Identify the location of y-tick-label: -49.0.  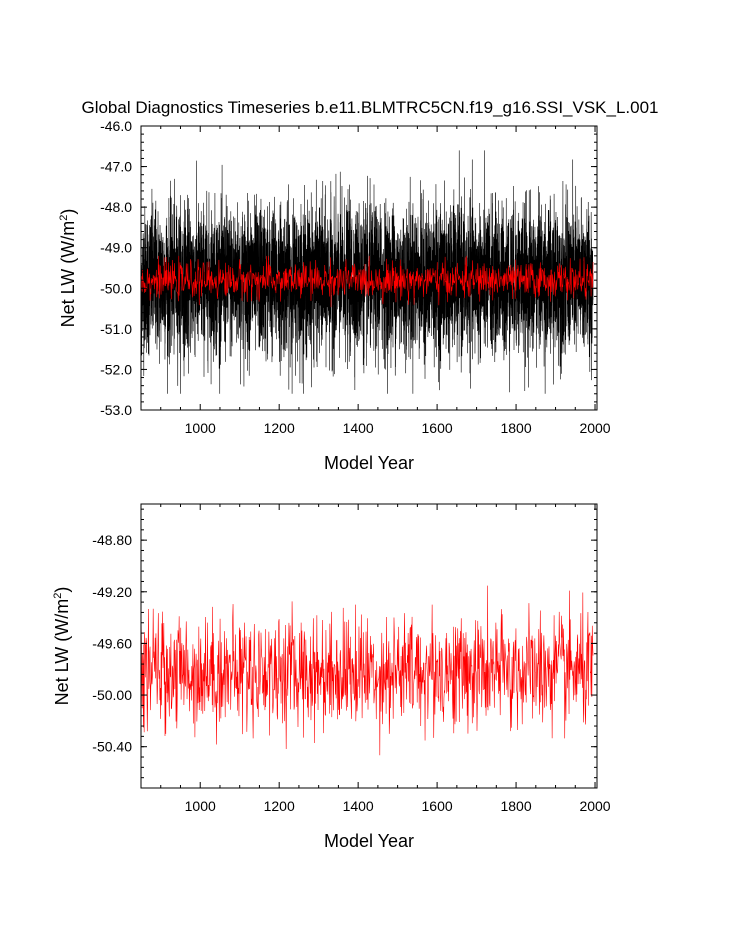
(116, 248).